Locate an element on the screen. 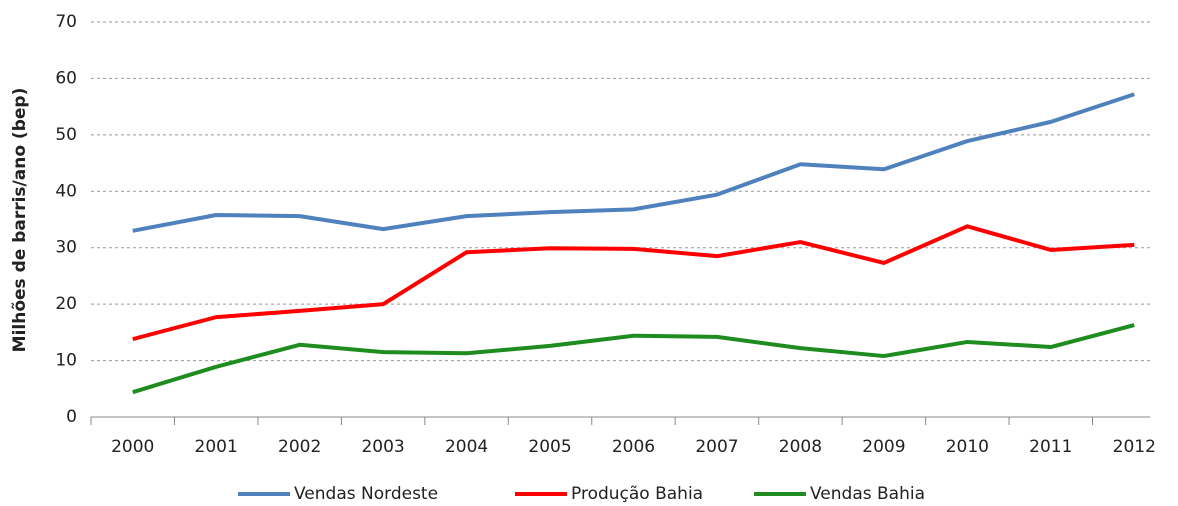 The image size is (1178, 506). x-tick-label: 2001 is located at coordinates (216, 447).